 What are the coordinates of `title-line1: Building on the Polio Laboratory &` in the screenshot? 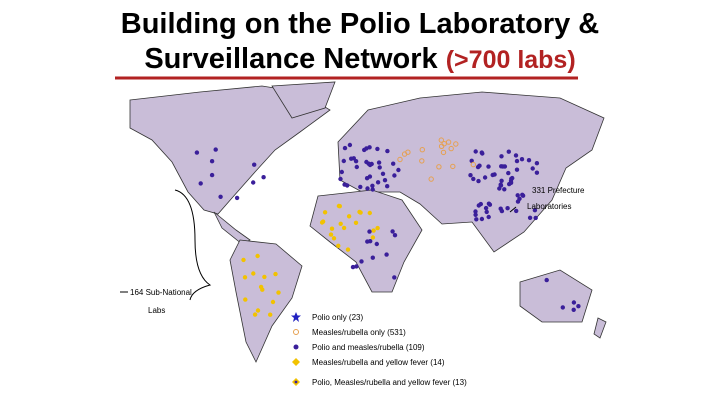 It's located at (360, 24).